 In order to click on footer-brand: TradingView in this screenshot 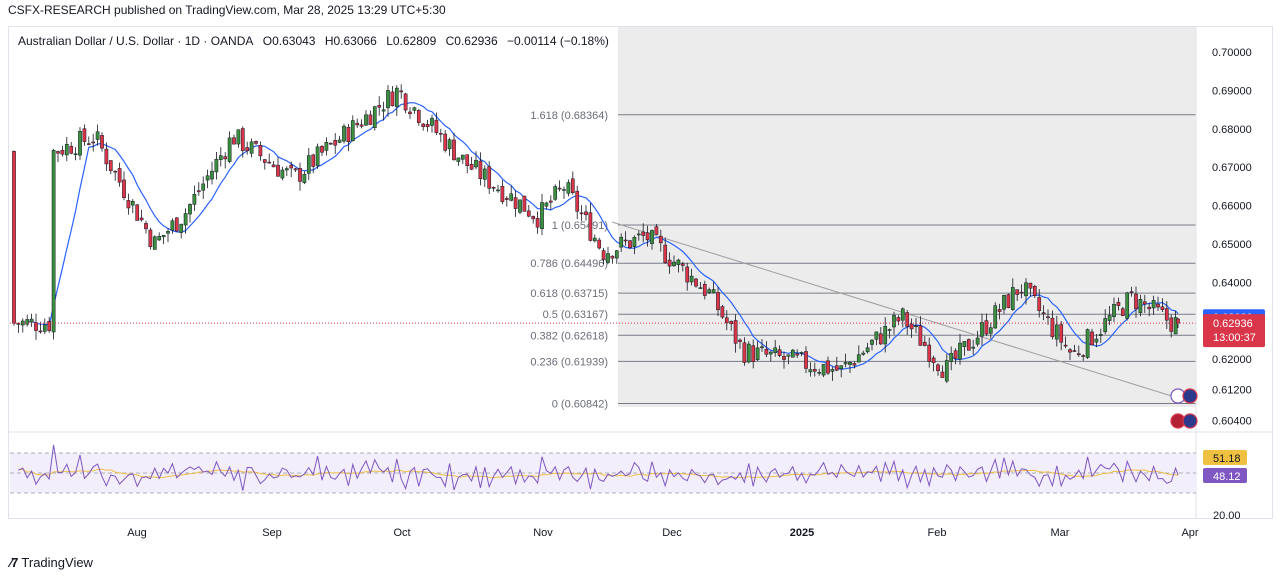, I will do `click(57, 562)`.